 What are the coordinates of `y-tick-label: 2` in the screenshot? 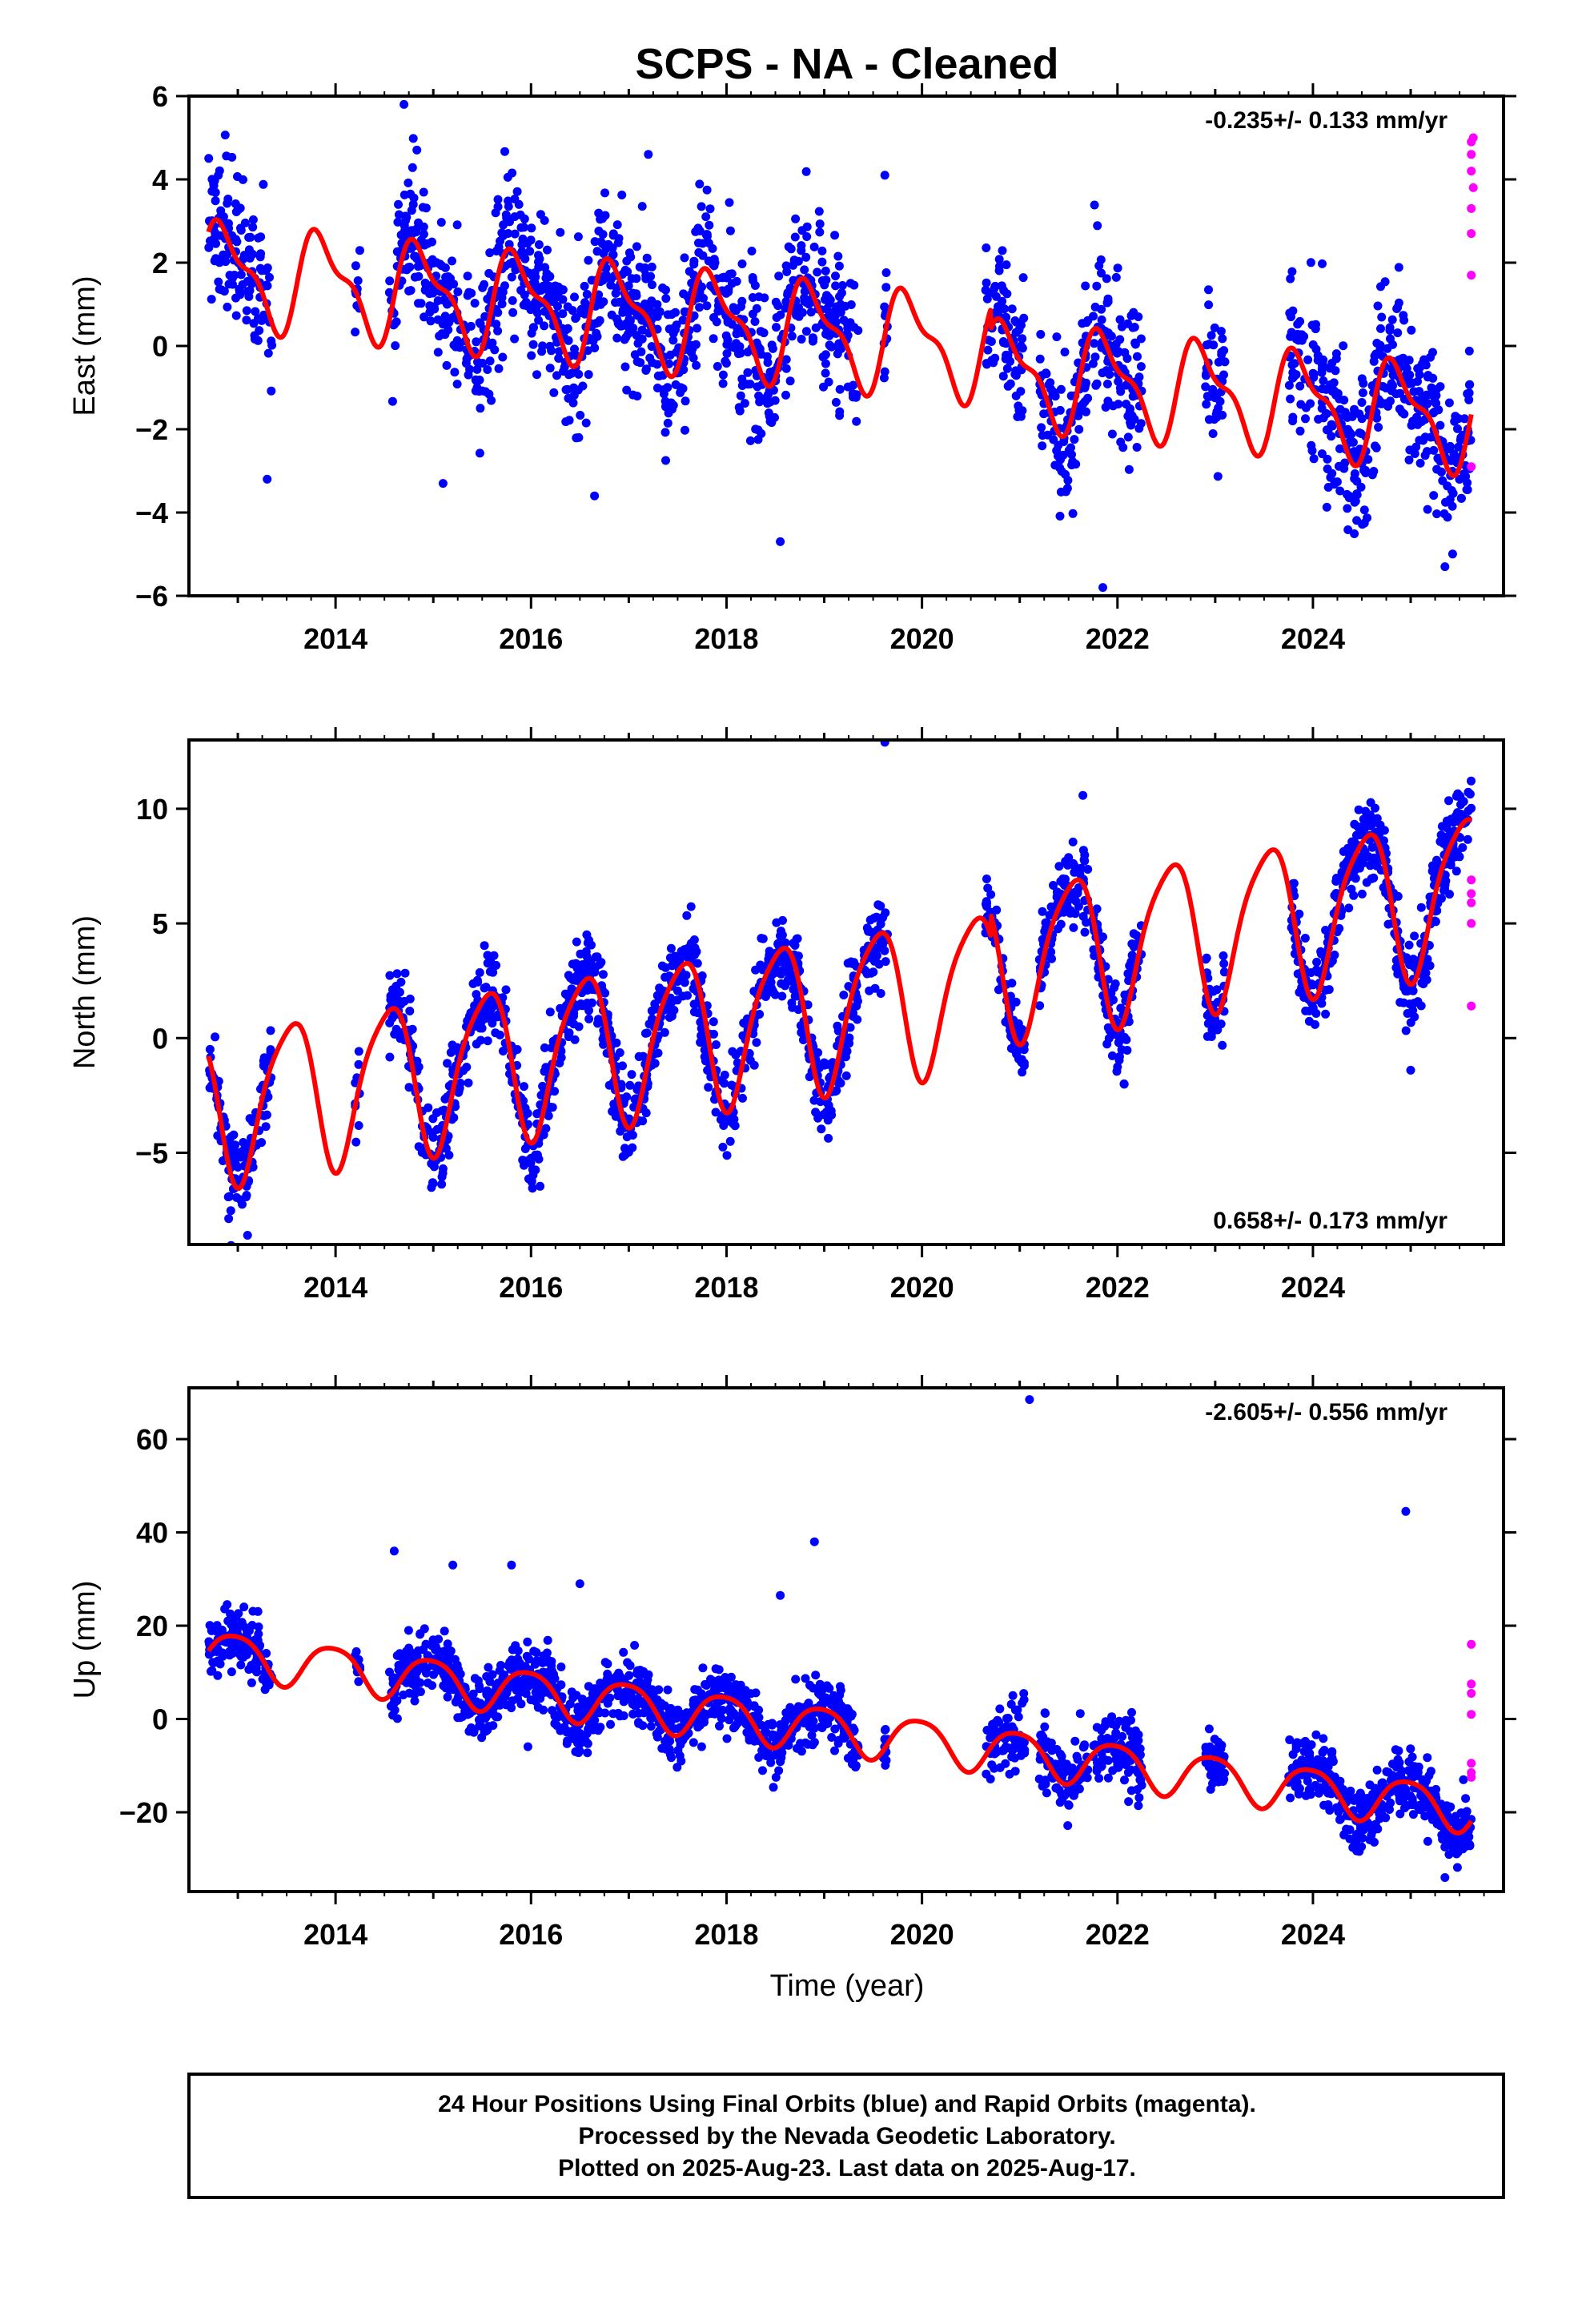 It's located at (160, 263).